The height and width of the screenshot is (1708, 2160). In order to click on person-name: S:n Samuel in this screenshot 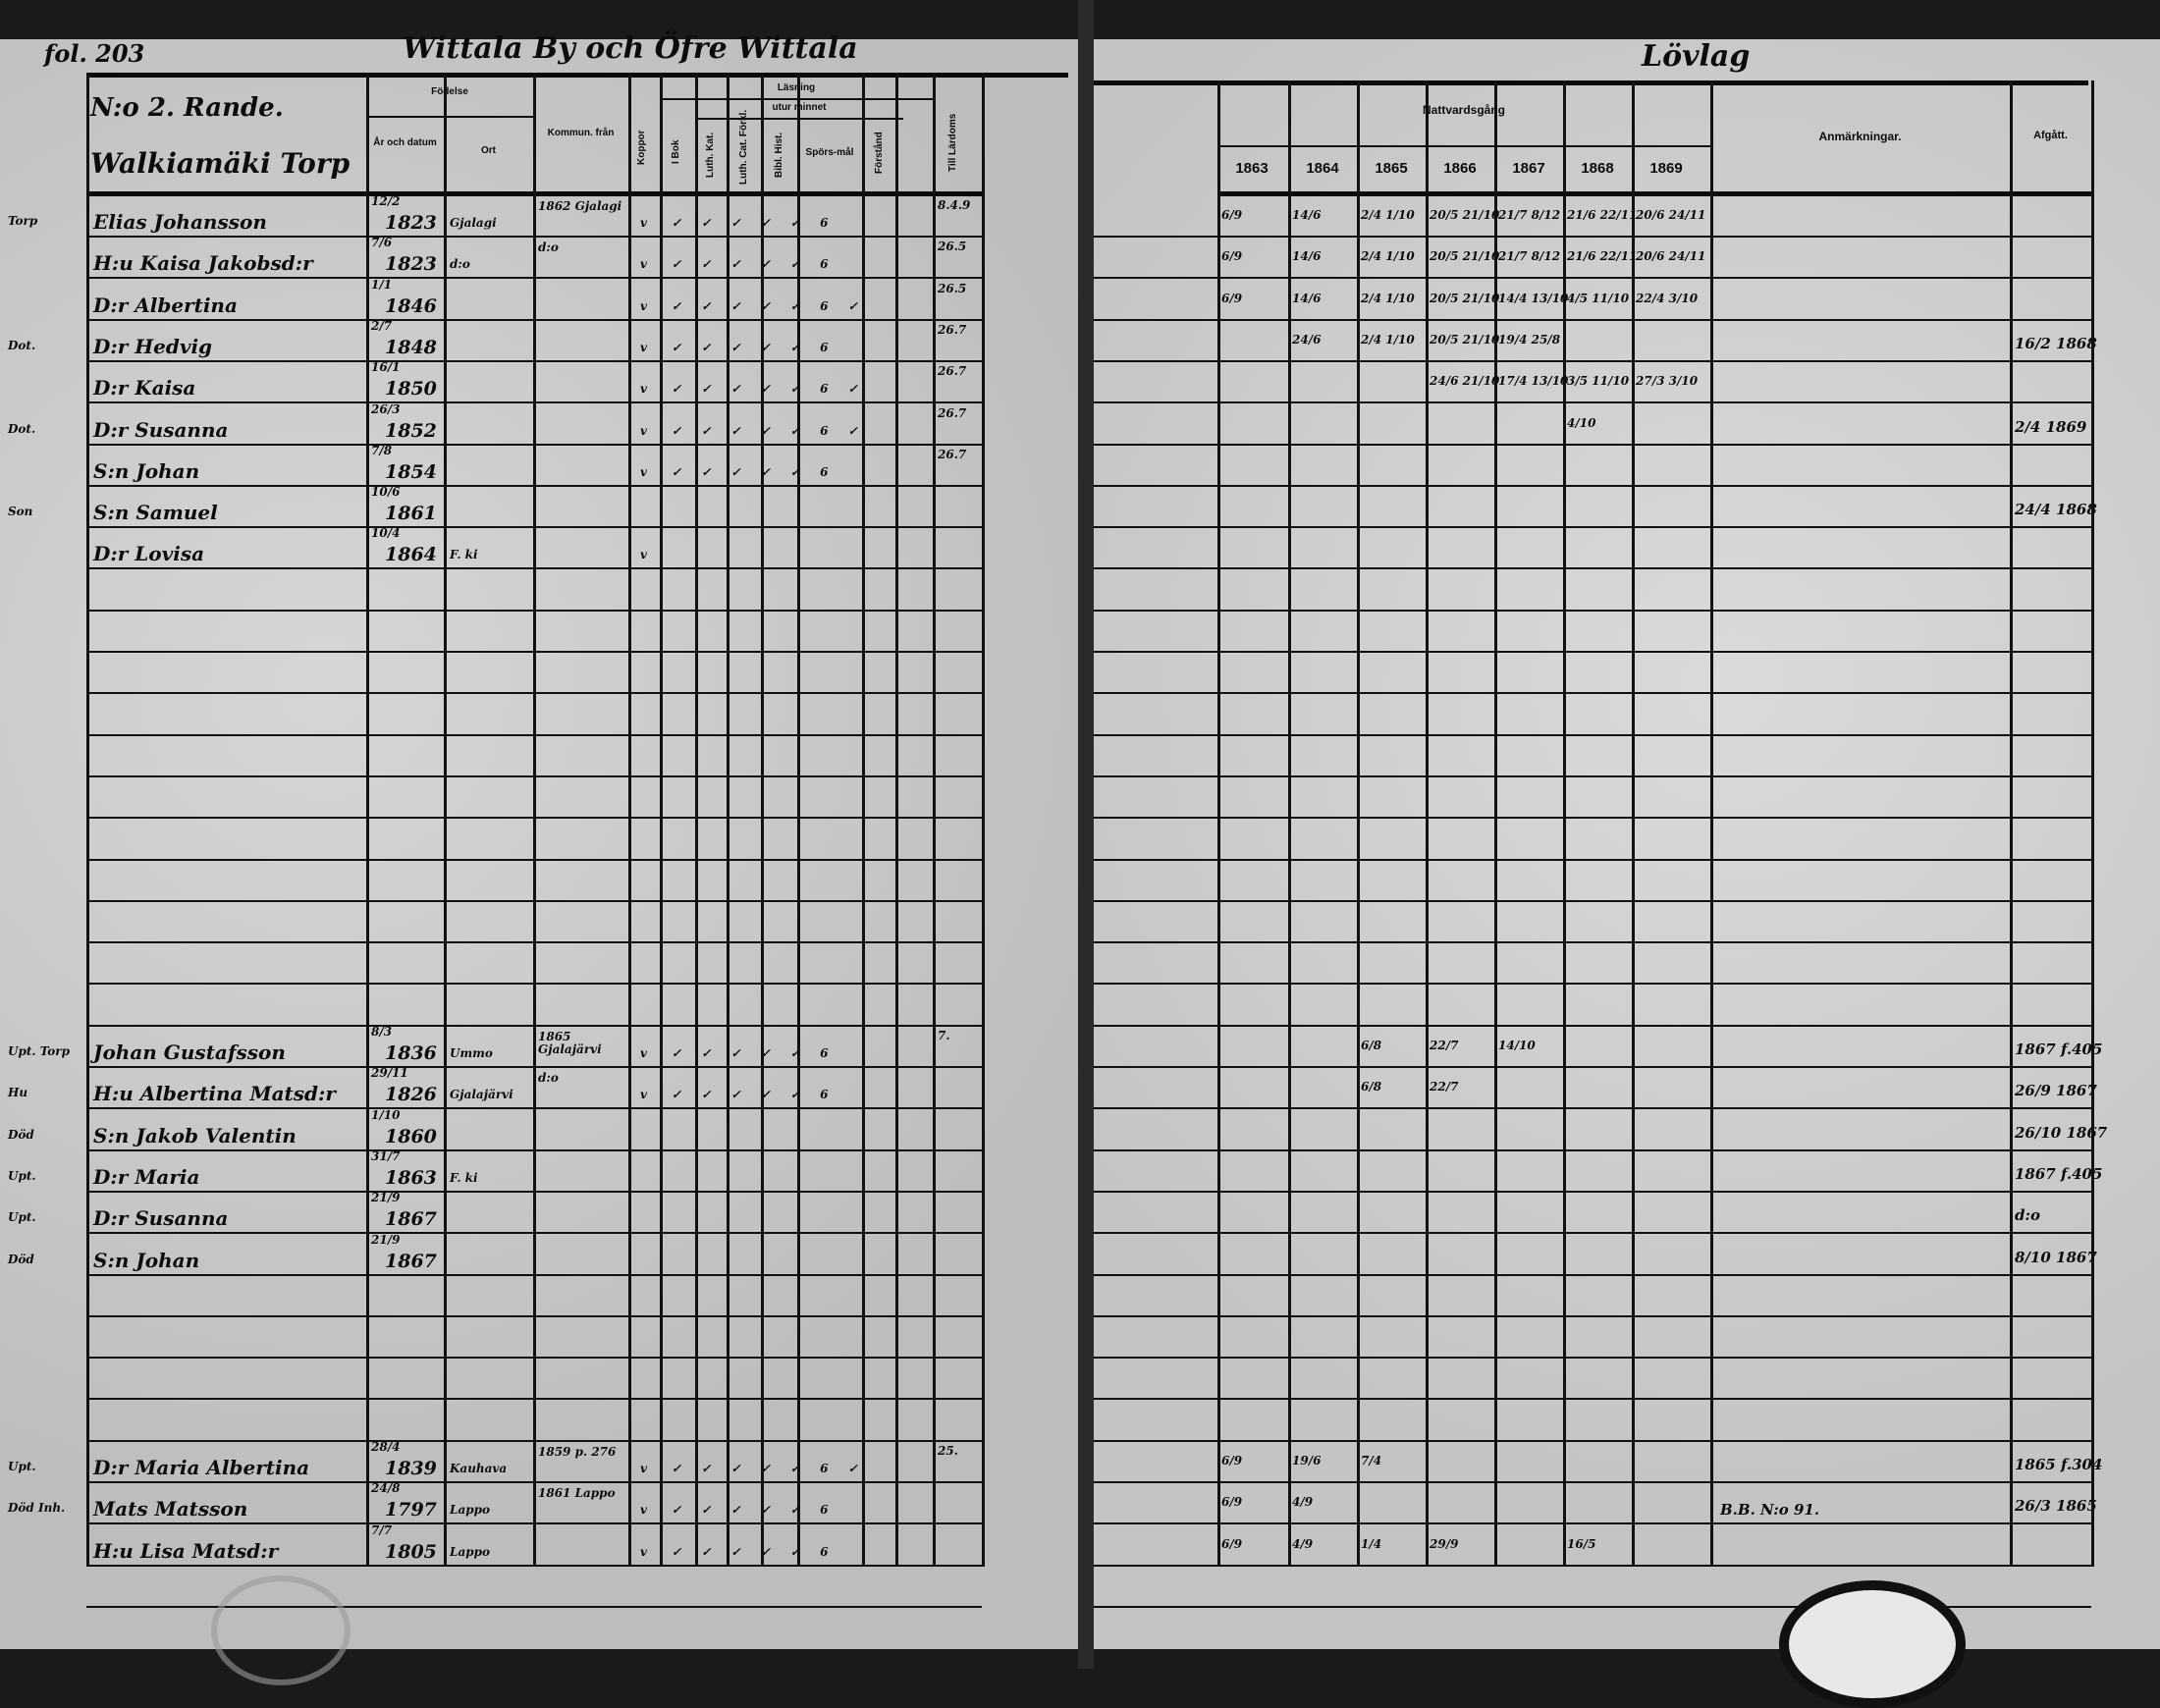, I will do `click(156, 513)`.